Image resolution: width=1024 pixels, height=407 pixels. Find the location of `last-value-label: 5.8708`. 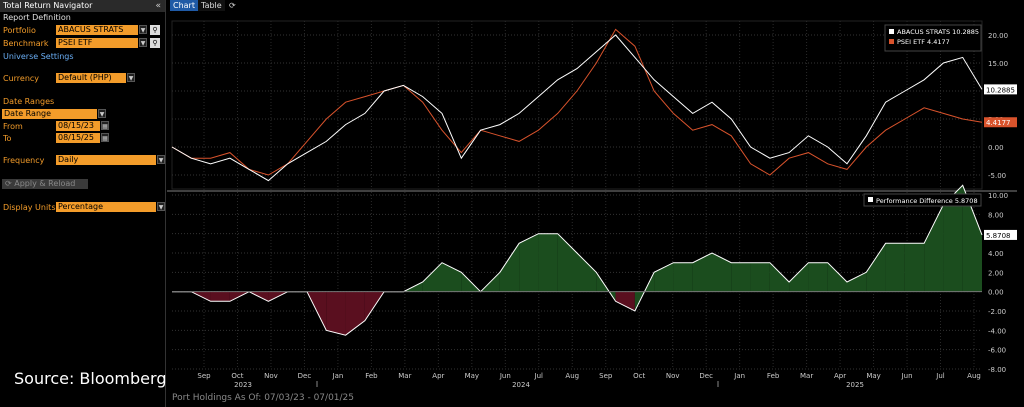

last-value-label: 5.8708 is located at coordinates (998, 236).